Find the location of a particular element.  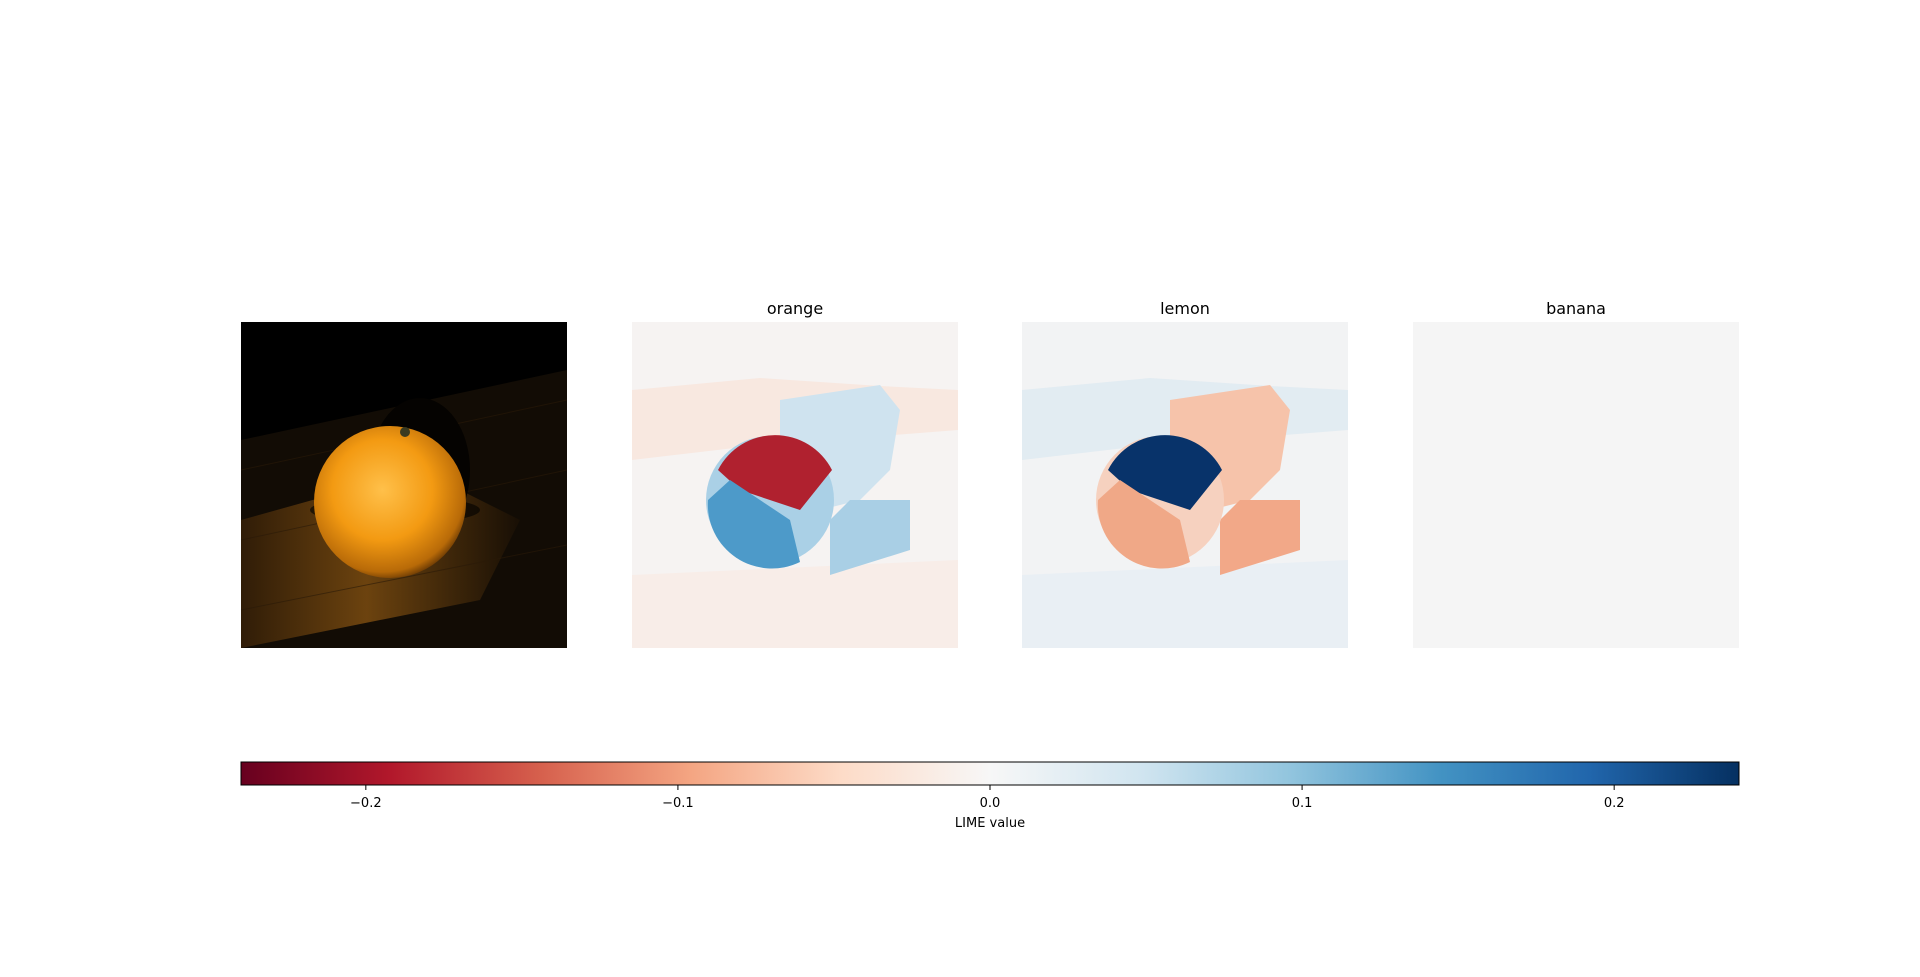

orange-heatmap-panel is located at coordinates (795, 485).